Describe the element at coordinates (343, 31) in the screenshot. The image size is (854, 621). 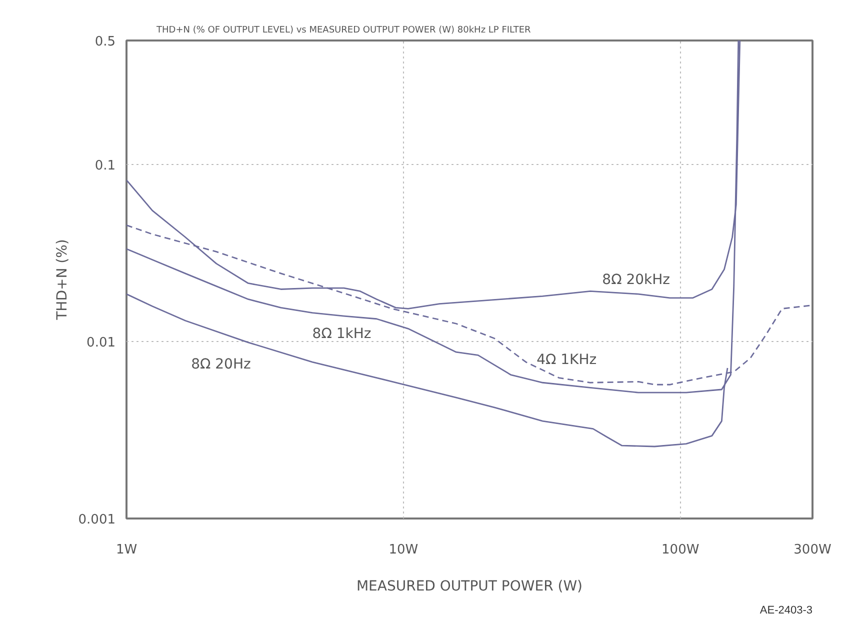
I see `chart-title: THD+N (% OF OUTPUT LEVEL) vs MEASURED OUTPUT POWER (W) 80kHz LP FILTER` at that location.